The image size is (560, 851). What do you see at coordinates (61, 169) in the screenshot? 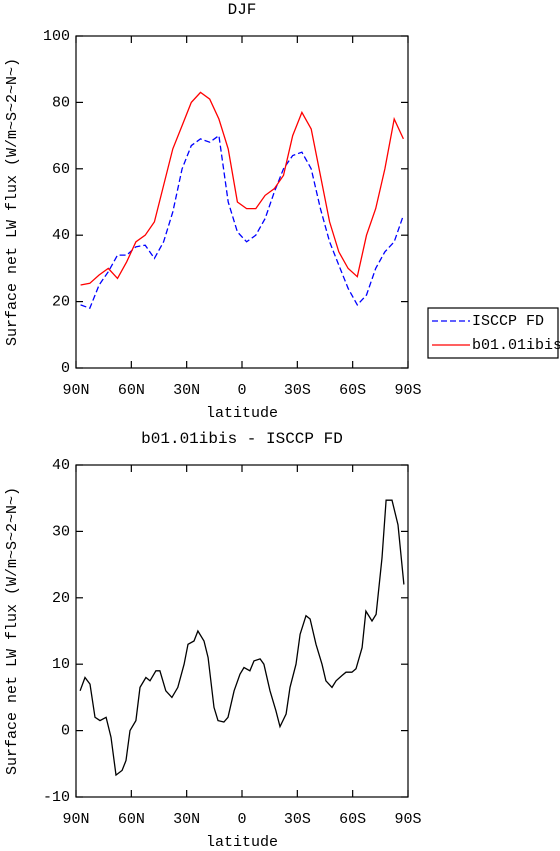
I see `y-tick-label: 60` at bounding box center [61, 169].